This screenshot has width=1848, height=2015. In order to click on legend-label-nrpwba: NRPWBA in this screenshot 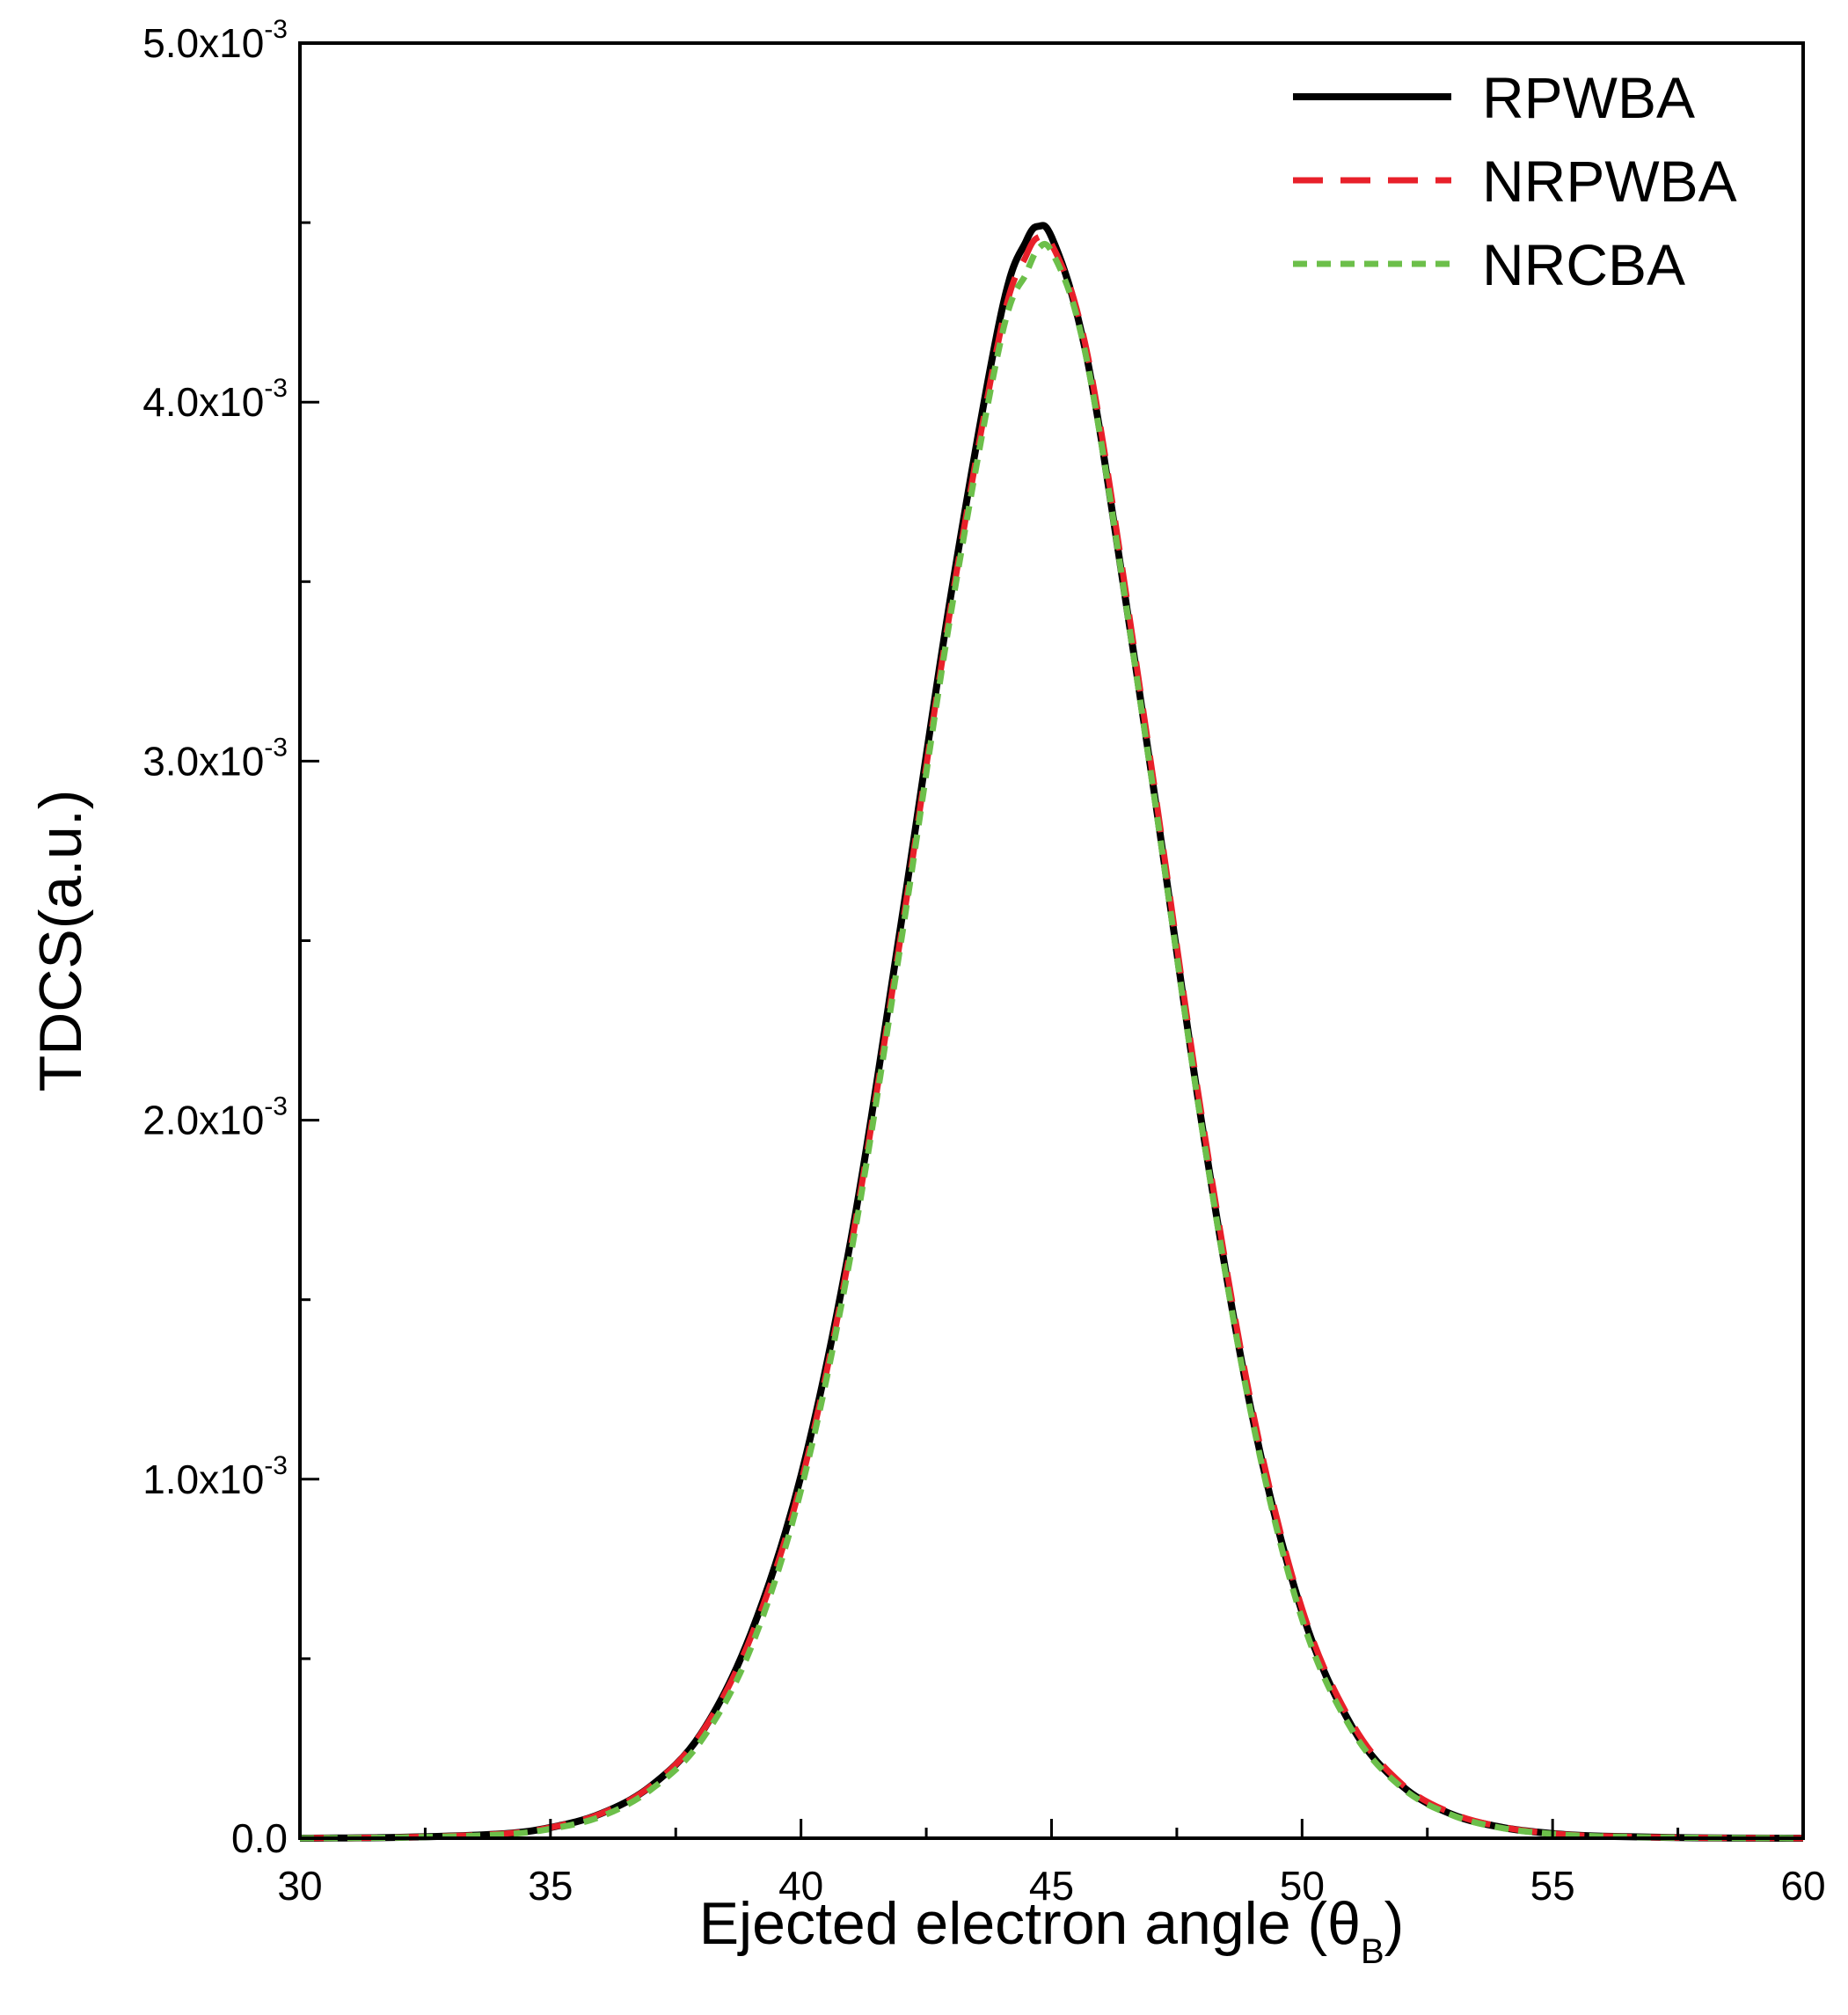, I will do `click(1609, 182)`.